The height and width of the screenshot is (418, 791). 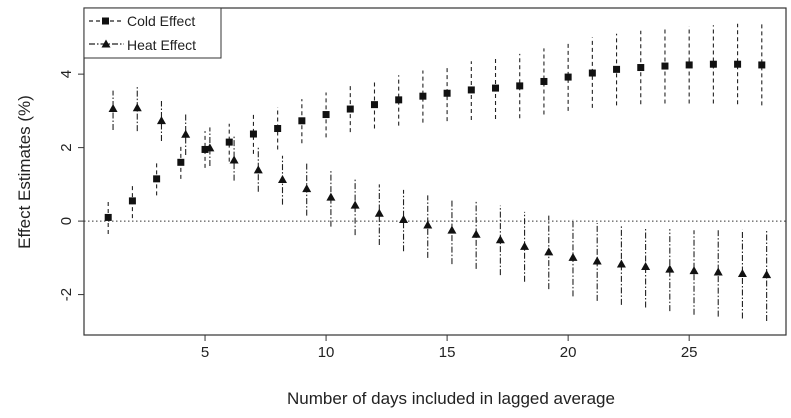 What do you see at coordinates (326, 352) in the screenshot?
I see `x-tick-label: 10` at bounding box center [326, 352].